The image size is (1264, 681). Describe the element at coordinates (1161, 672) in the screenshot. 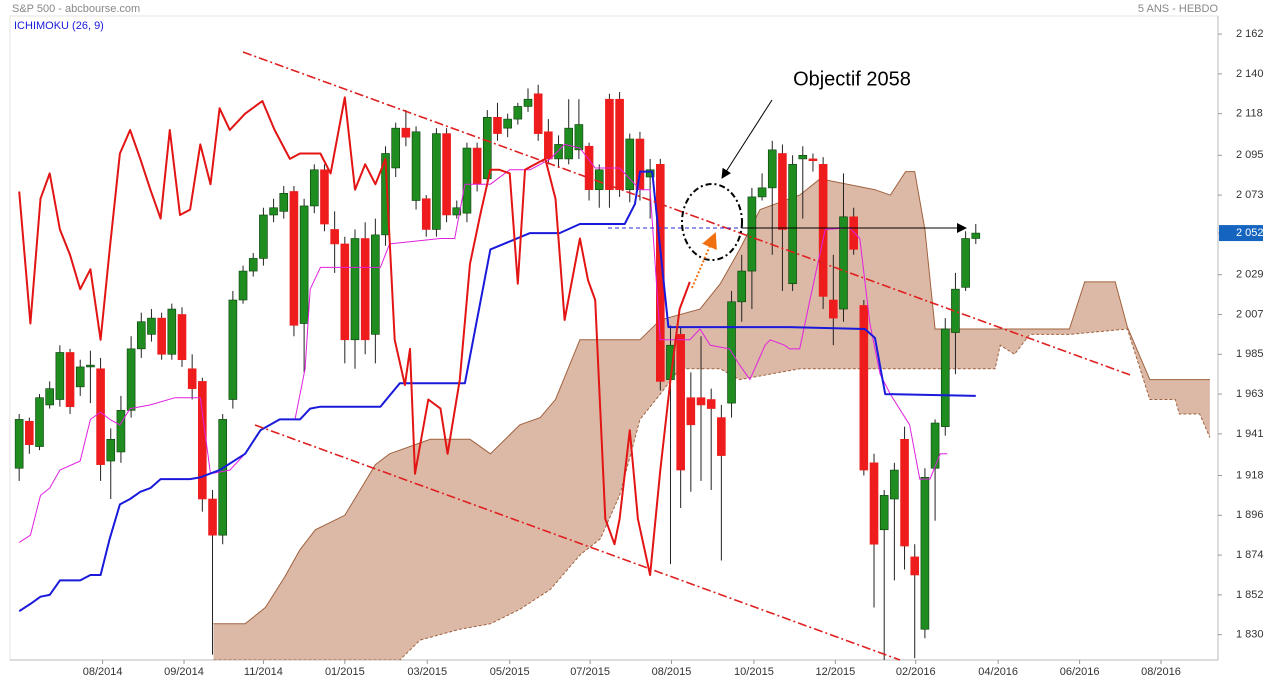

I see `x-tick-label: 08/2016` at that location.